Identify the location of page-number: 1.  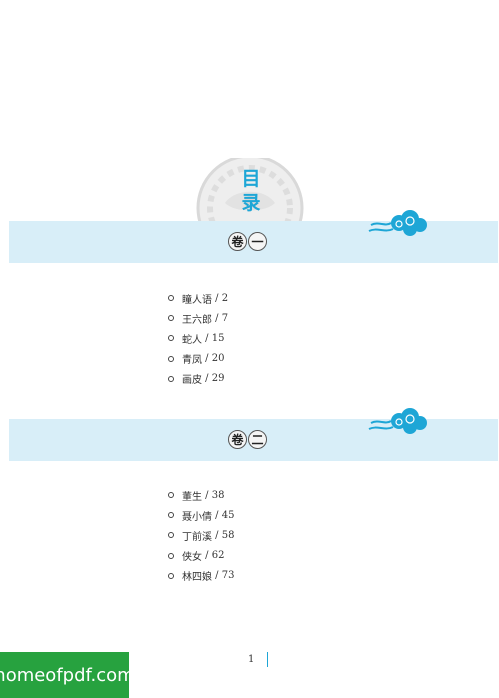
(251, 659).